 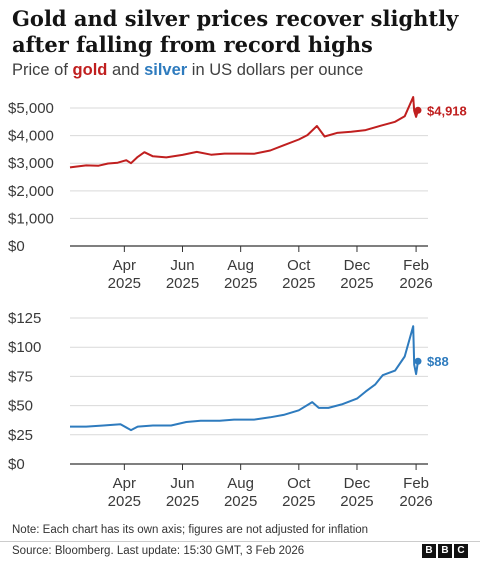 I want to click on subtitle-prefix: Price of, so click(x=42, y=70).